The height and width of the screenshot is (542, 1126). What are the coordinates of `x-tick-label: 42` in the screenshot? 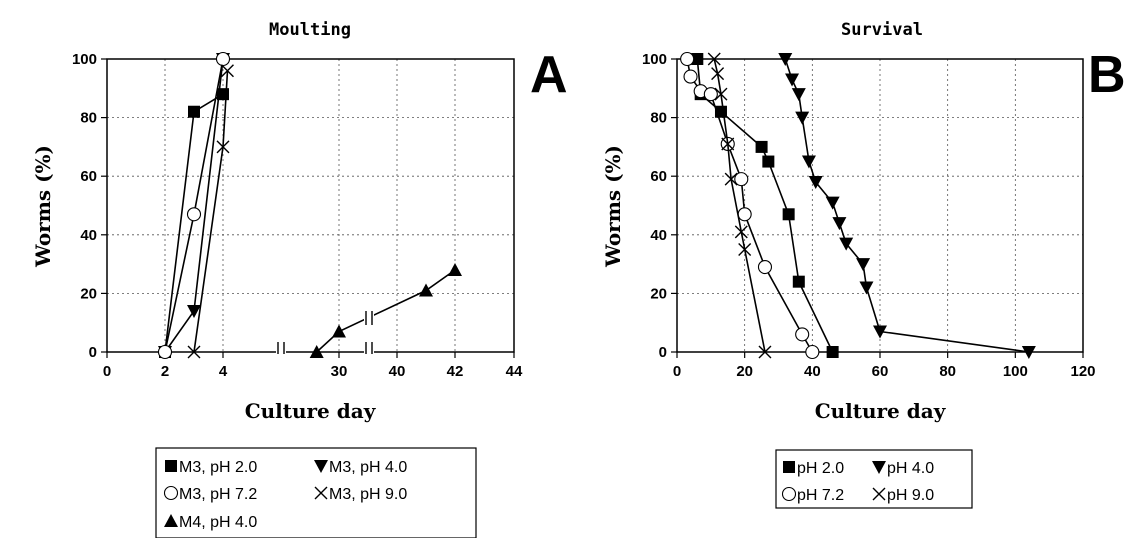 It's located at (455, 371).